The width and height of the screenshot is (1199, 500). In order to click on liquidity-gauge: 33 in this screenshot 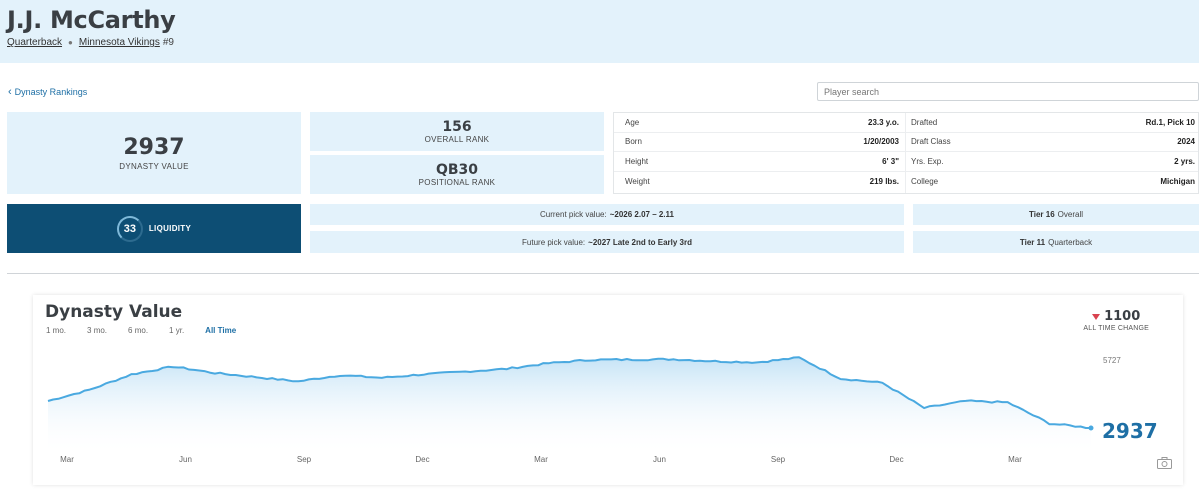, I will do `click(129, 228)`.